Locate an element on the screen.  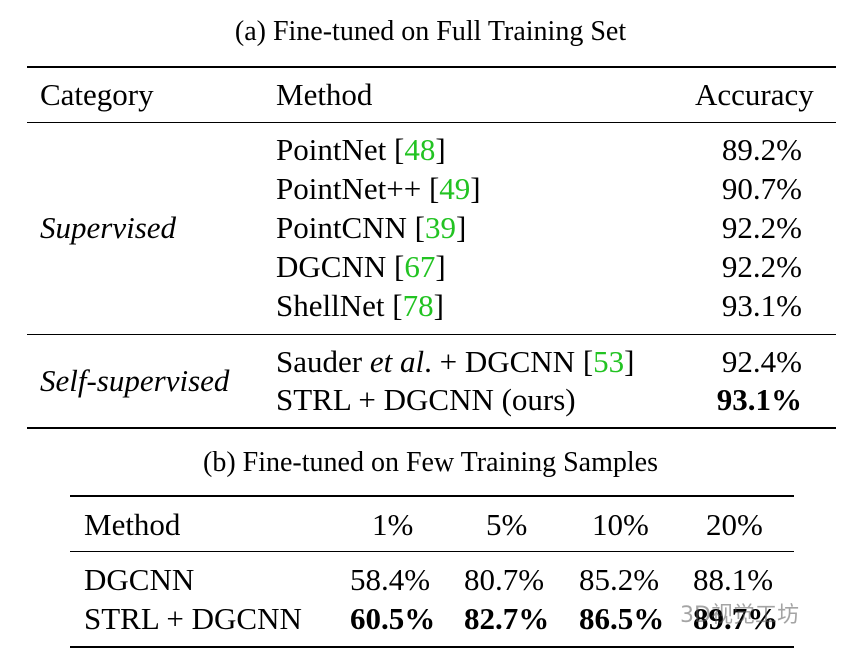
citation-link: 67 is located at coordinates (420, 266).